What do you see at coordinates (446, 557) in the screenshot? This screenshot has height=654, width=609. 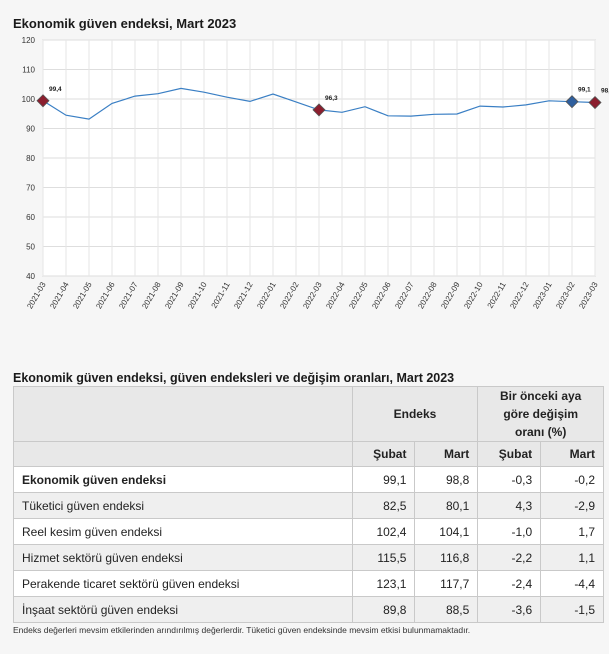 I see `cell-value: 116,8` at bounding box center [446, 557].